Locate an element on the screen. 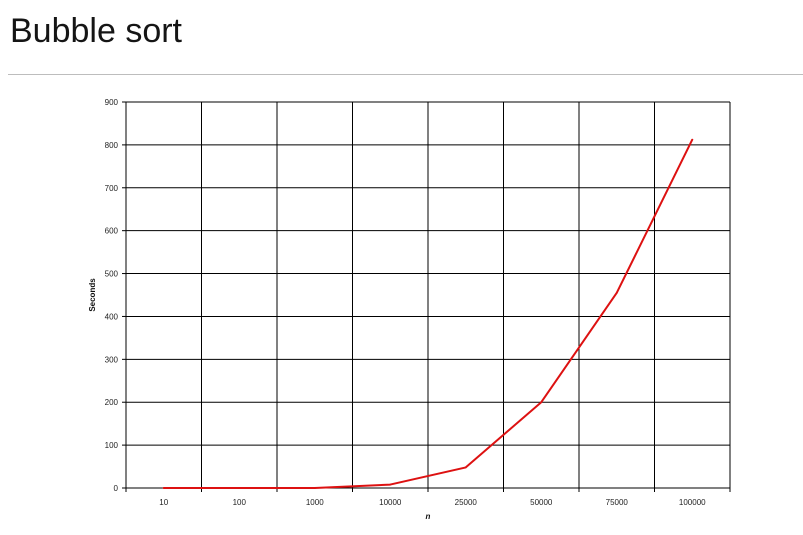 This screenshot has height=535, width=803. x-tick-label: 100 is located at coordinates (240, 502).